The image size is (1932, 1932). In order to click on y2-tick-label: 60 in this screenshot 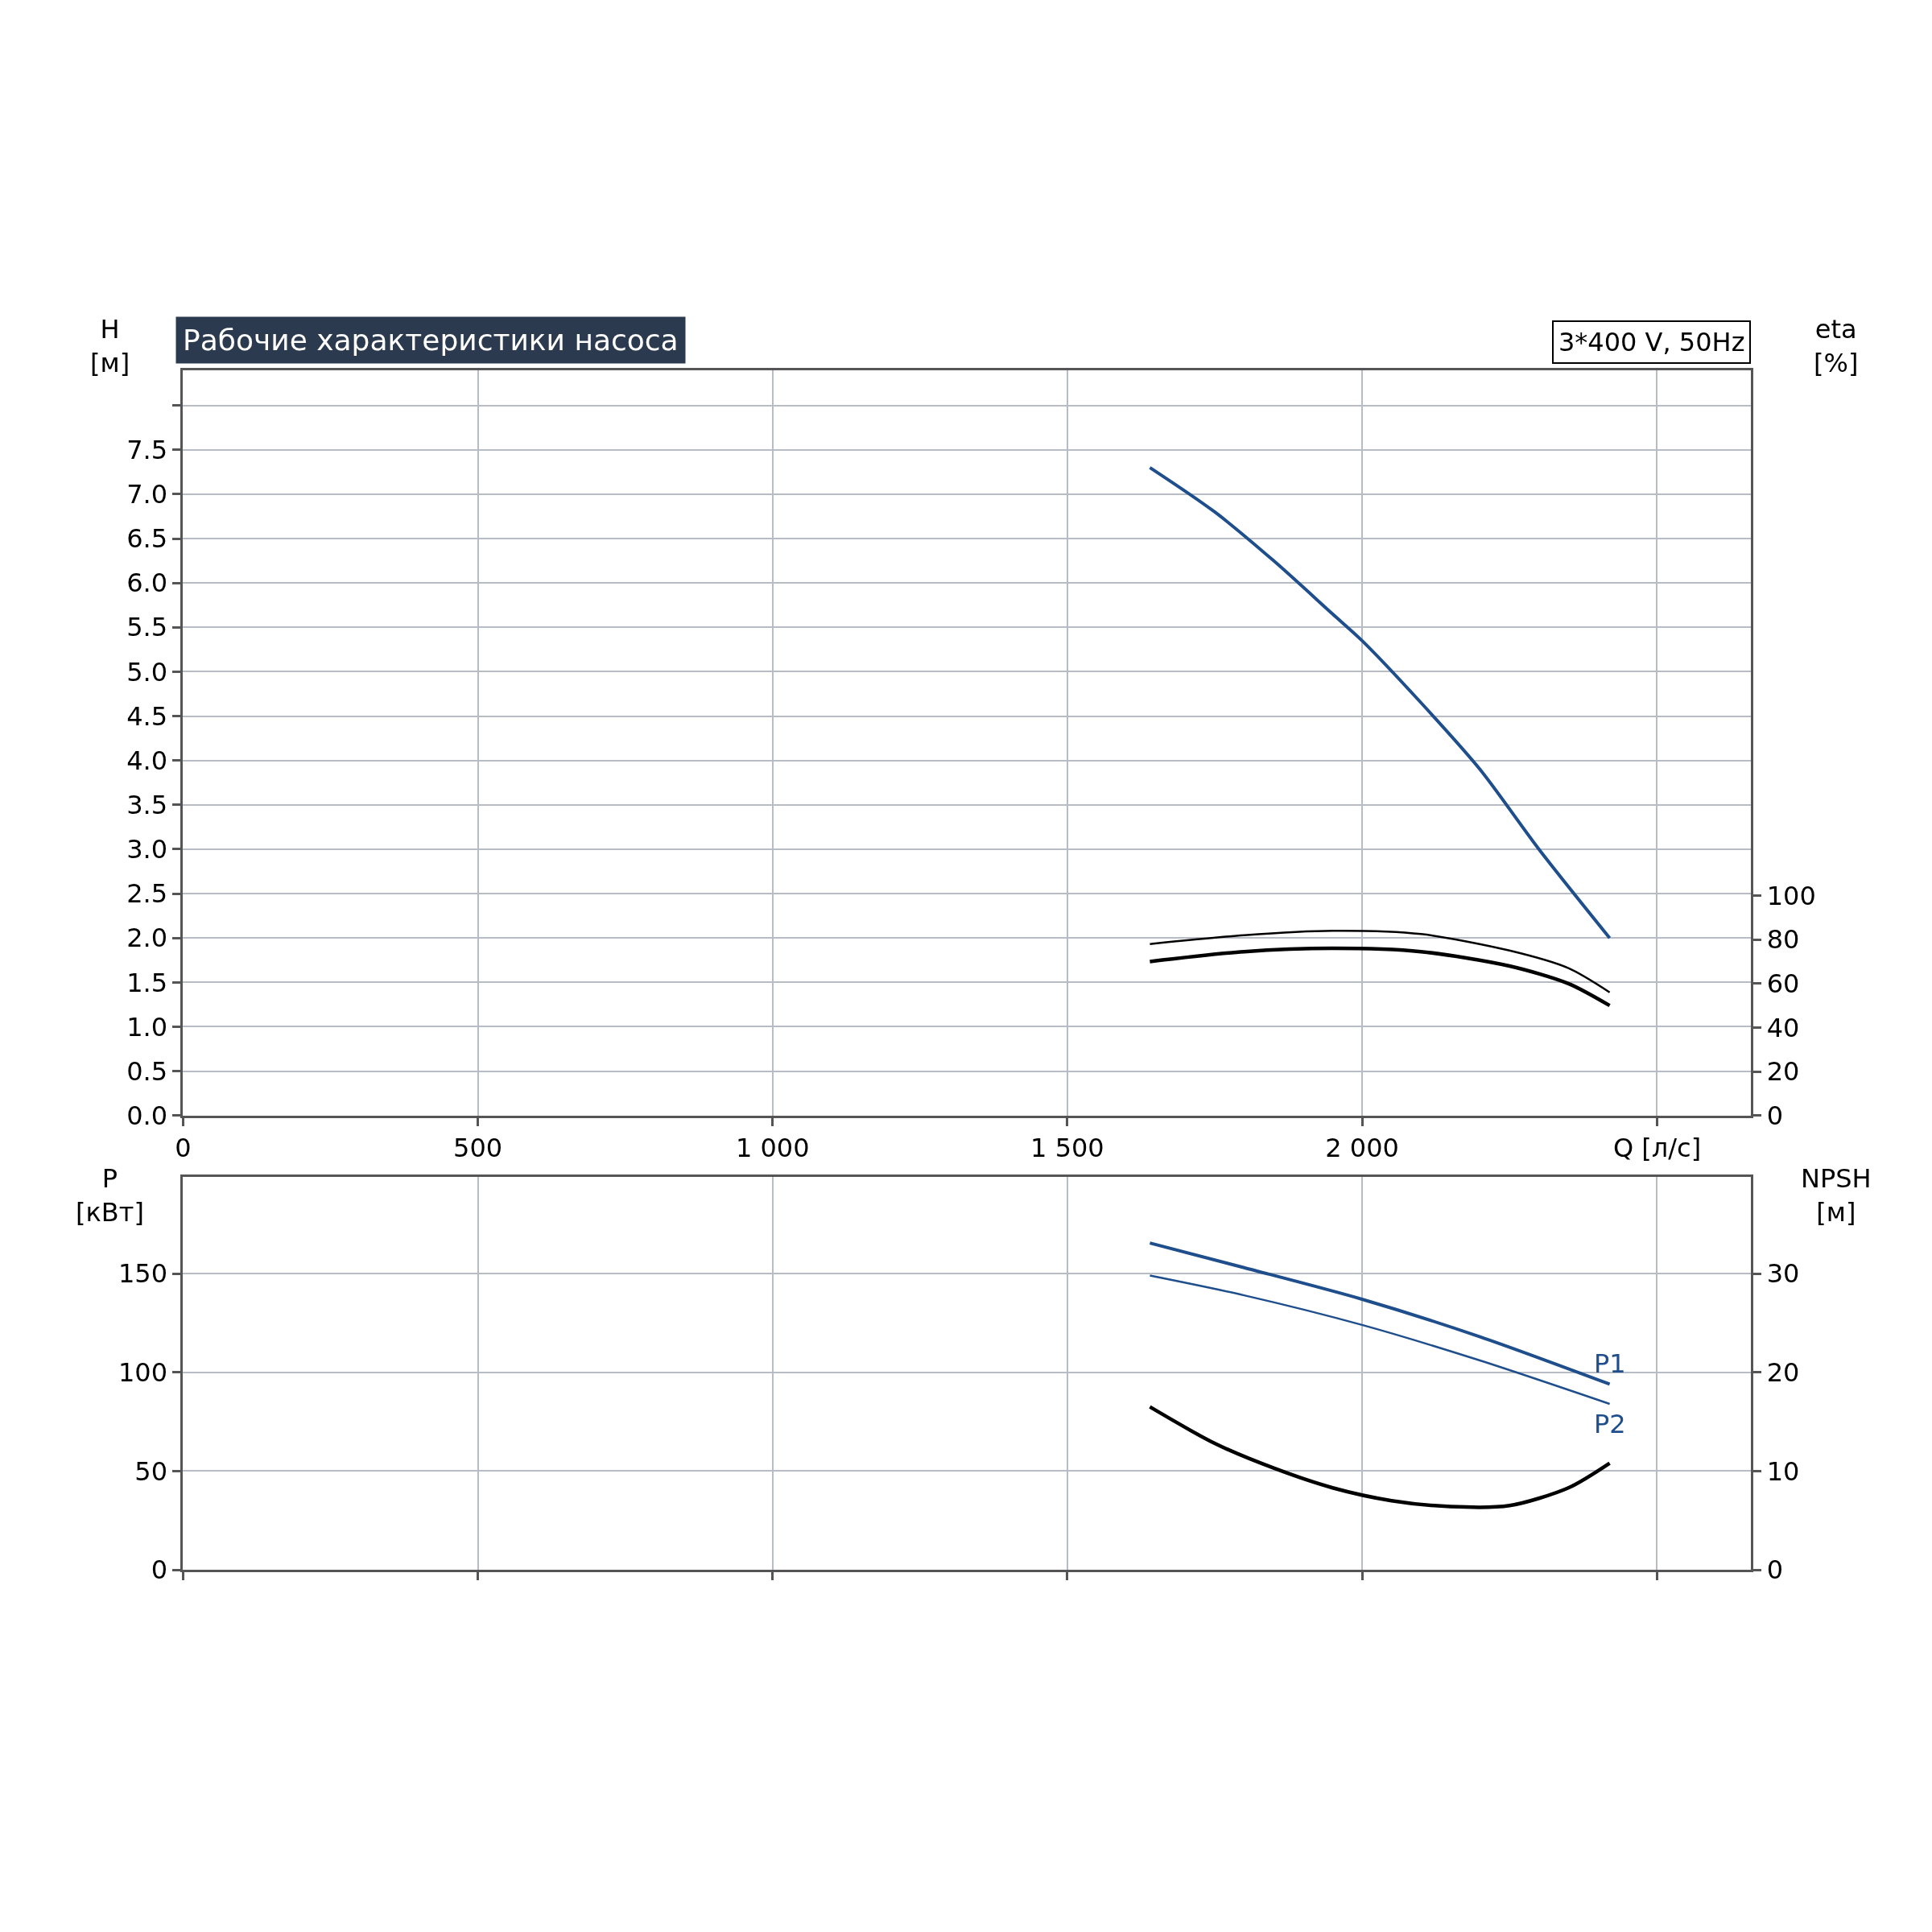, I will do `click(1783, 984)`.